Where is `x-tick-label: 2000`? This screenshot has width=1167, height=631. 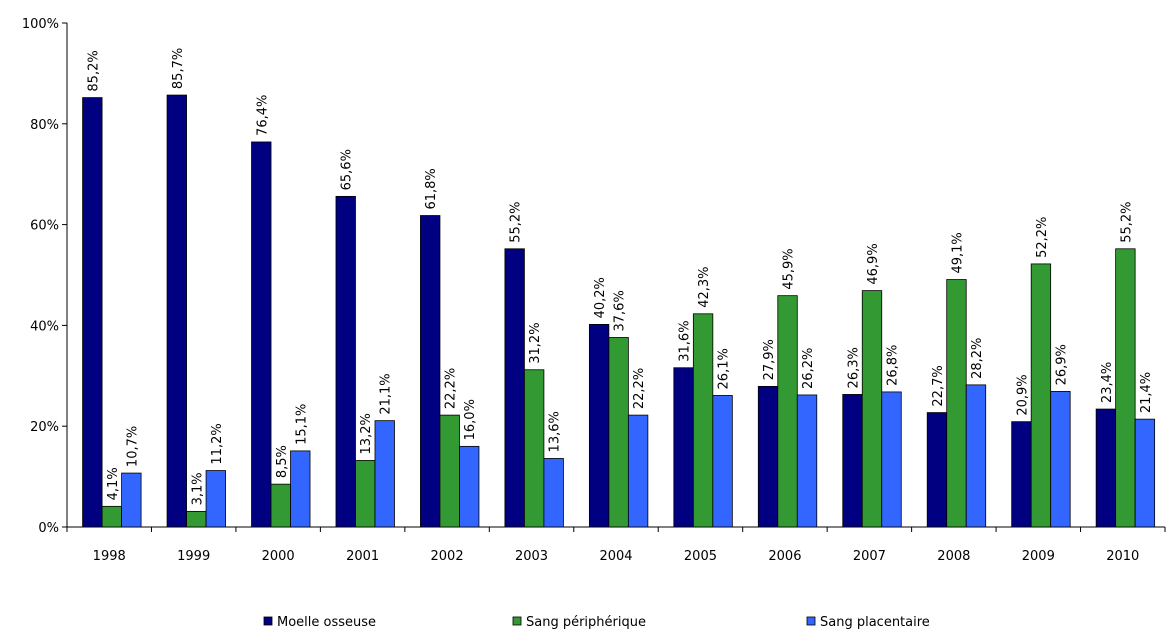
x-tick-label: 2000 is located at coordinates (278, 556).